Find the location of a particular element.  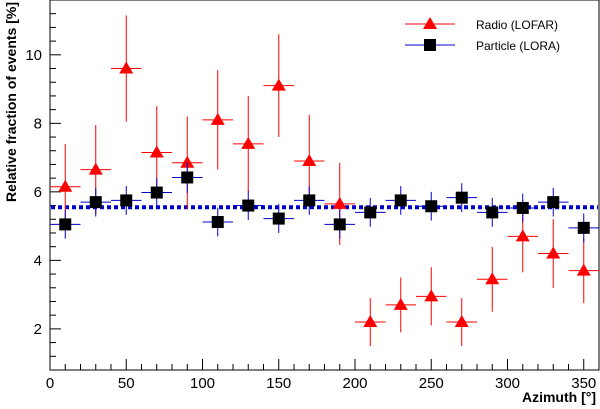

x-tick-label: 350 is located at coordinates (583, 383).